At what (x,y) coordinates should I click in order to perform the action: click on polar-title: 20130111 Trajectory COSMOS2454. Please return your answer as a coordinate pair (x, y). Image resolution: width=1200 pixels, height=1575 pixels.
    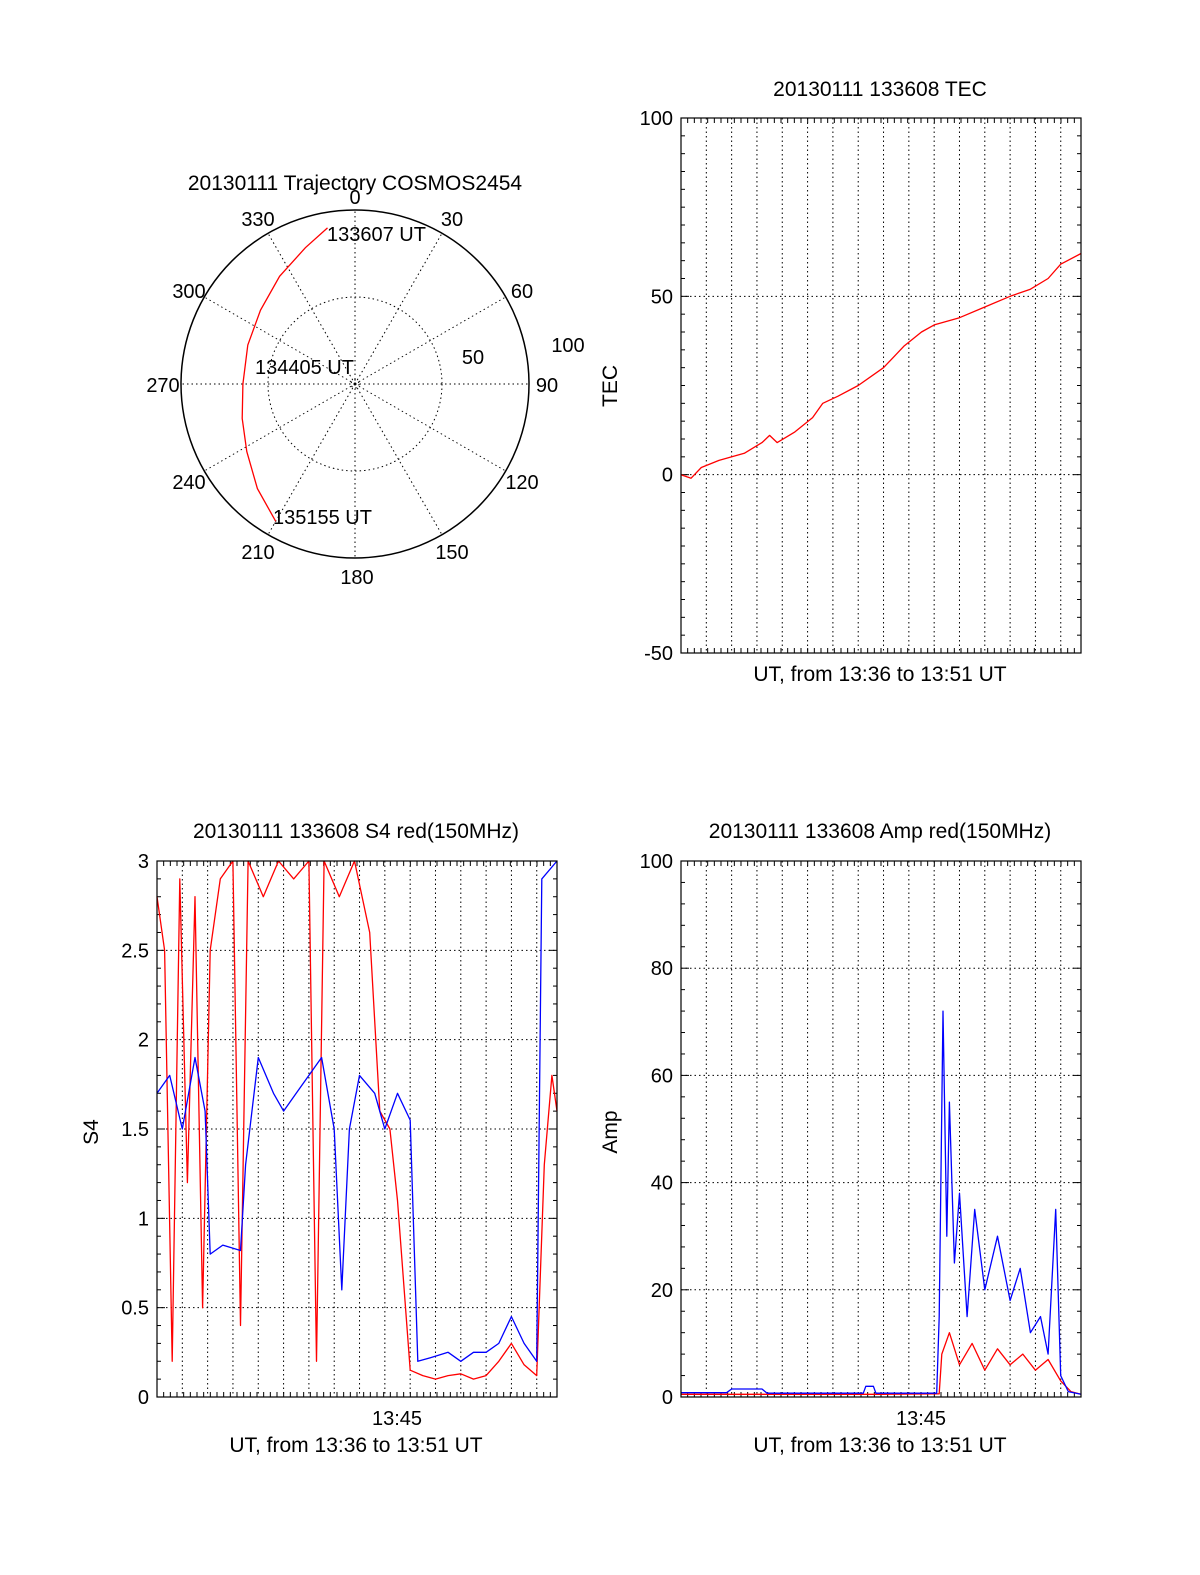
    Looking at the image, I should click on (355, 183).